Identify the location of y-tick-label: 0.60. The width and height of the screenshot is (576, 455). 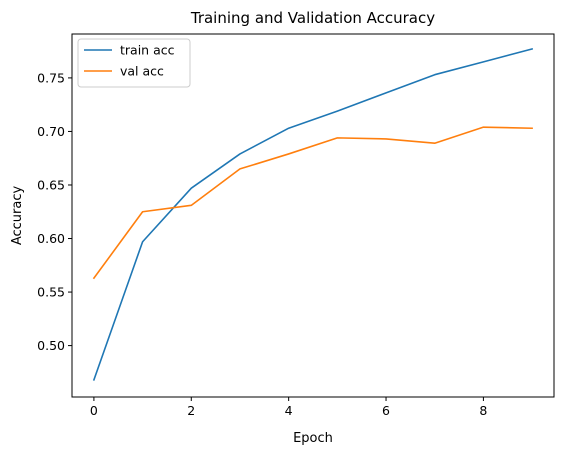
(51, 238).